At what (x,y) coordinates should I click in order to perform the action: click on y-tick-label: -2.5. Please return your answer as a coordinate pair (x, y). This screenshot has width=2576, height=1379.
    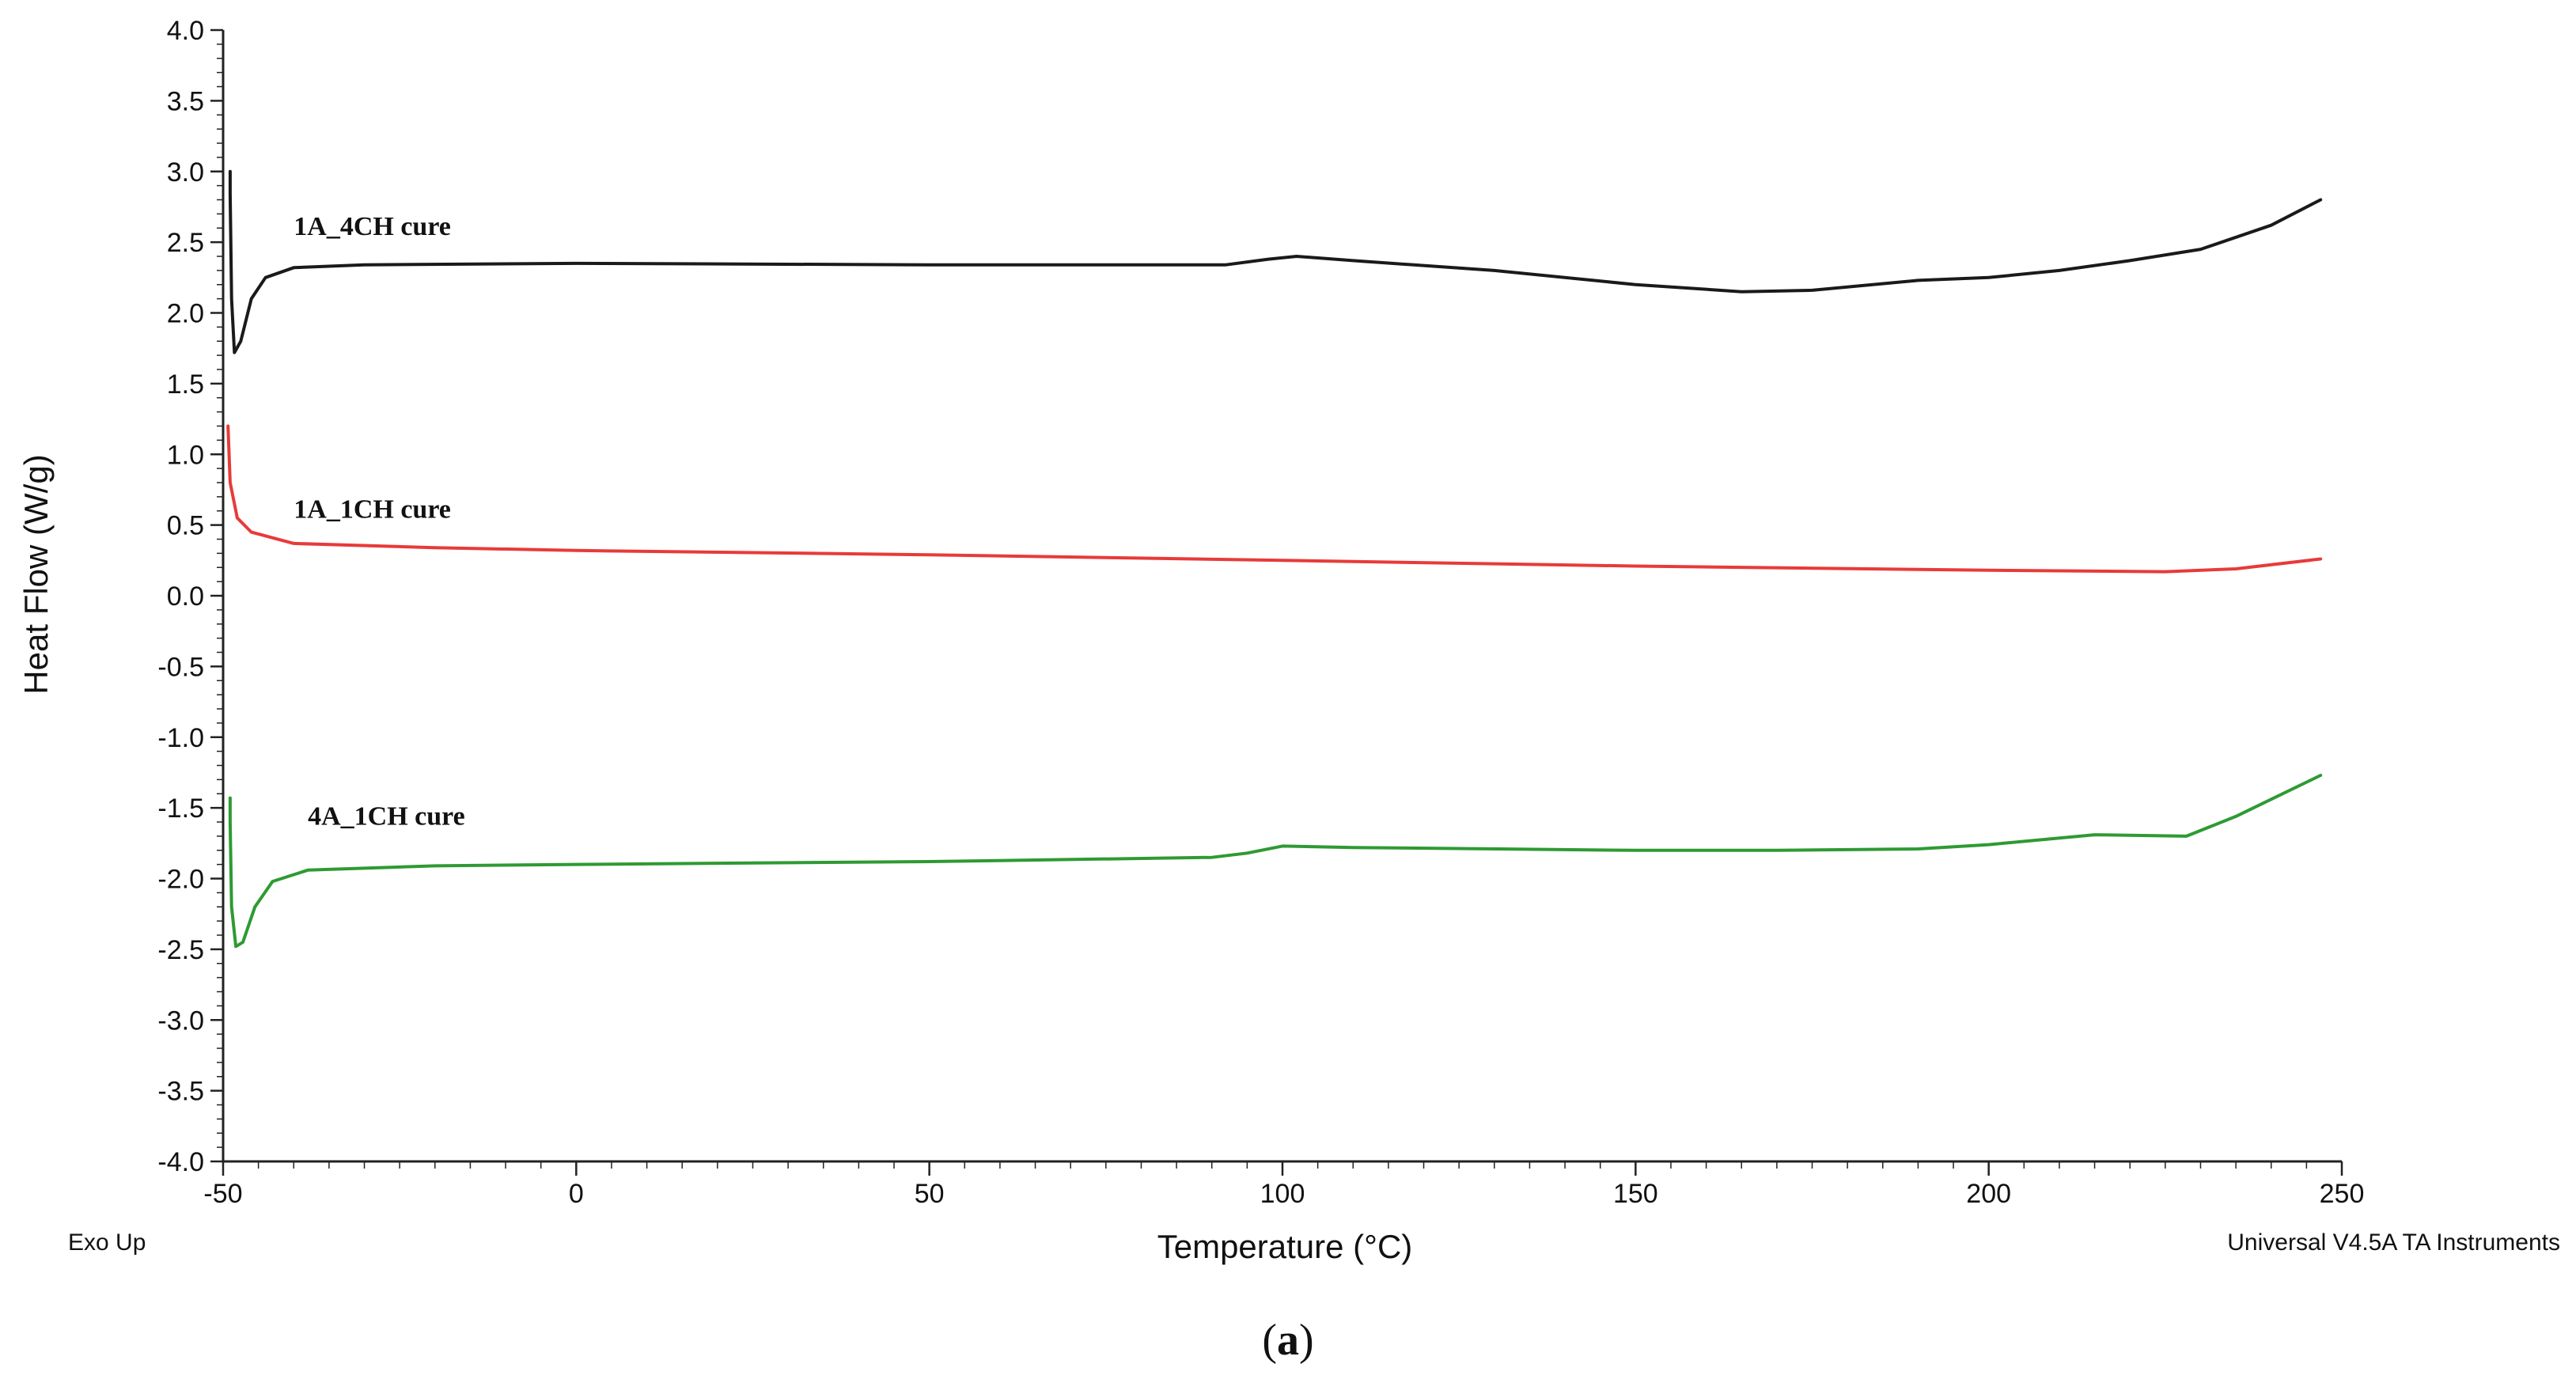
    Looking at the image, I should click on (180, 950).